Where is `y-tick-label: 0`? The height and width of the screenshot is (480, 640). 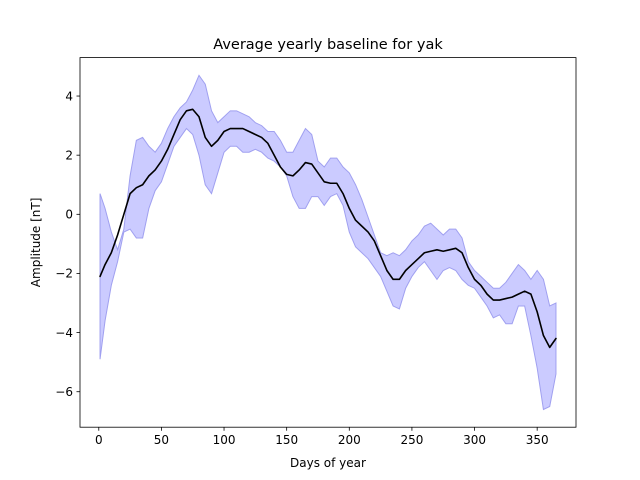 y-tick-label: 0 is located at coordinates (69, 215).